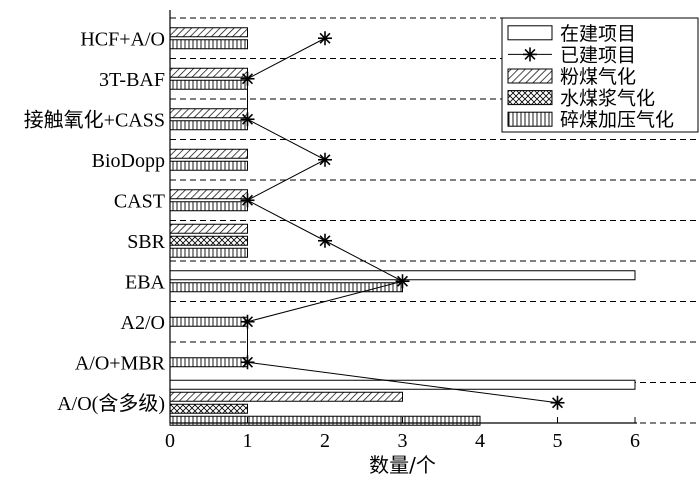  I want to click on legend-item: 碎煤加压气化, so click(590, 120).